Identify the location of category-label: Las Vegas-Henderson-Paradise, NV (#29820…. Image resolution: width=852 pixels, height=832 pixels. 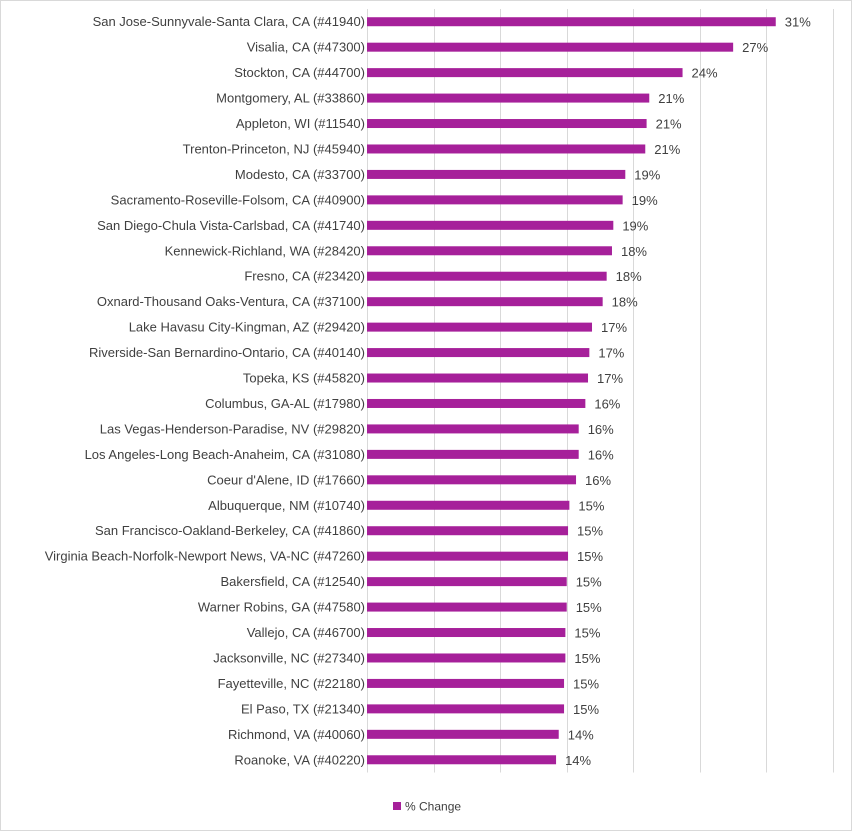
(232, 428).